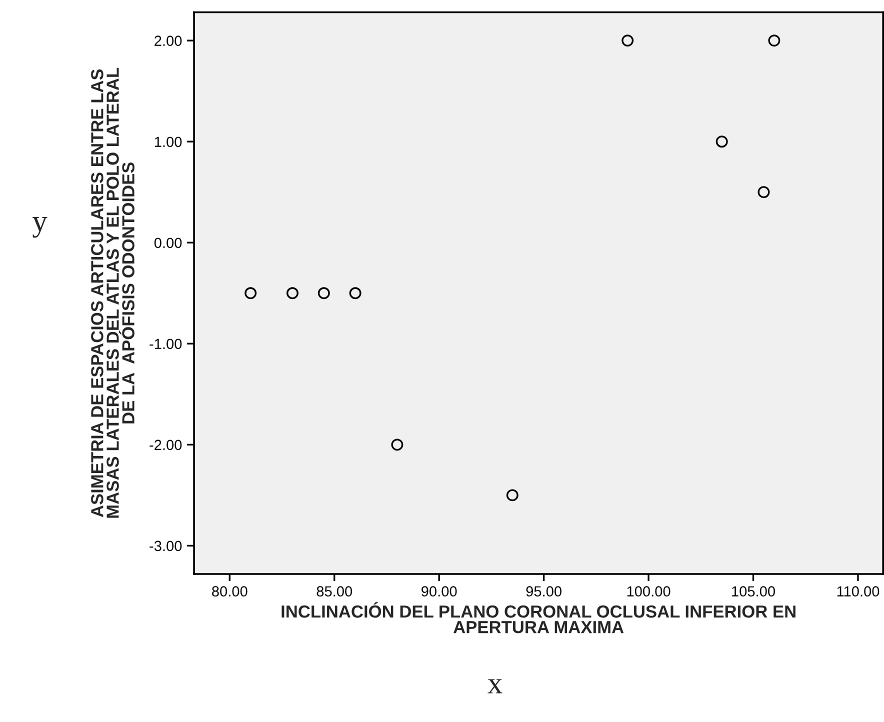 The width and height of the screenshot is (884, 722). What do you see at coordinates (439, 591) in the screenshot?
I see `x-tick-label: 90.00` at bounding box center [439, 591].